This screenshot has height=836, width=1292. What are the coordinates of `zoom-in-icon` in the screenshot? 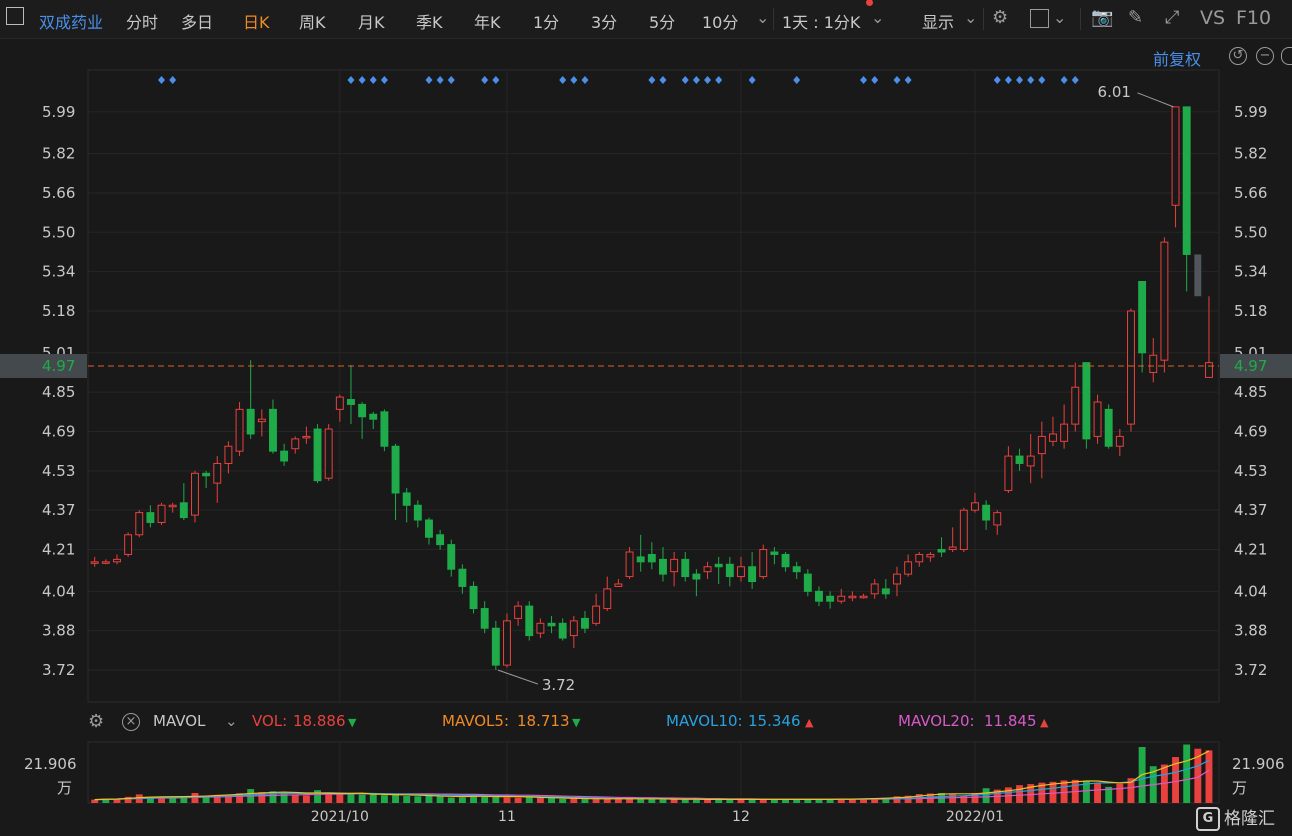 It's located at (1286, 56).